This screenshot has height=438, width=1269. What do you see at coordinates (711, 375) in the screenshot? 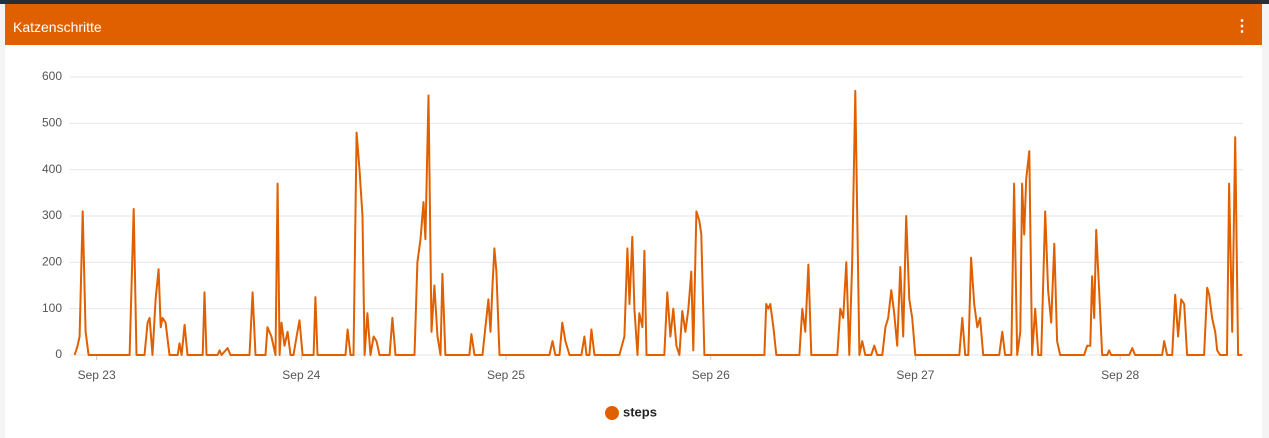
I see `x-tick-label: Sep 26` at bounding box center [711, 375].